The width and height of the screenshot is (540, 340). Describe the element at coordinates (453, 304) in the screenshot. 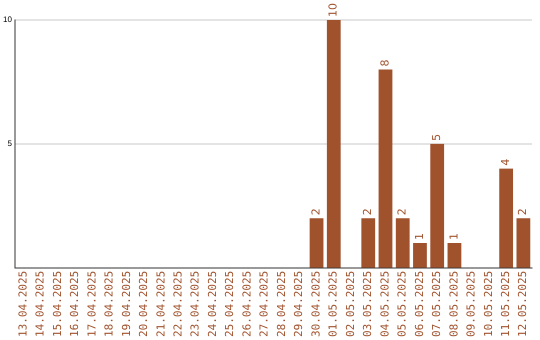

I see `x-tick-label: 08.05.2025` at that location.